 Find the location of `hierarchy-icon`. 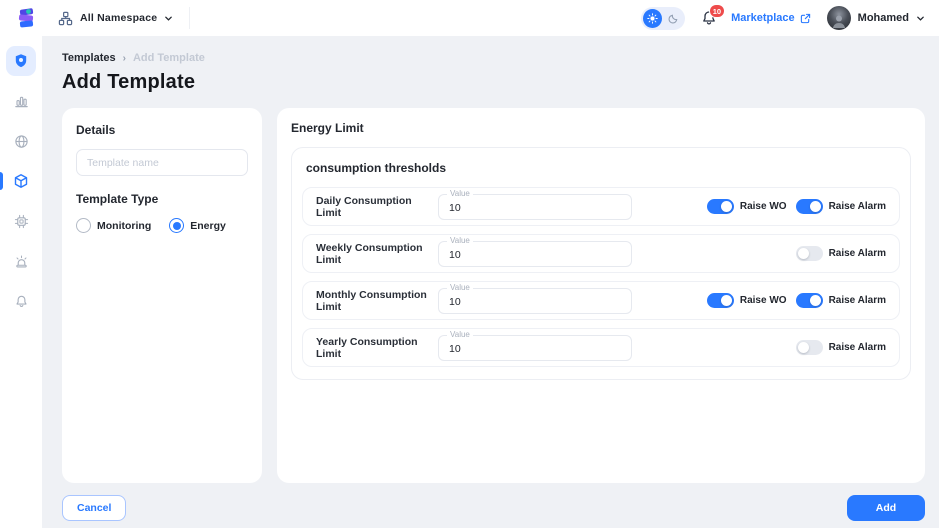

hierarchy-icon is located at coordinates (65, 18).